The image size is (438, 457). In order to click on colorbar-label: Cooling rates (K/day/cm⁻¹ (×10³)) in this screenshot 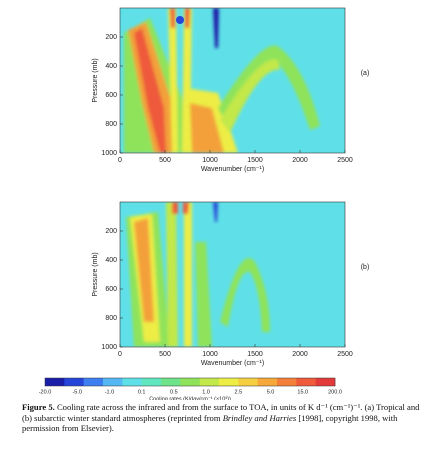, I will do `click(190, 398)`.